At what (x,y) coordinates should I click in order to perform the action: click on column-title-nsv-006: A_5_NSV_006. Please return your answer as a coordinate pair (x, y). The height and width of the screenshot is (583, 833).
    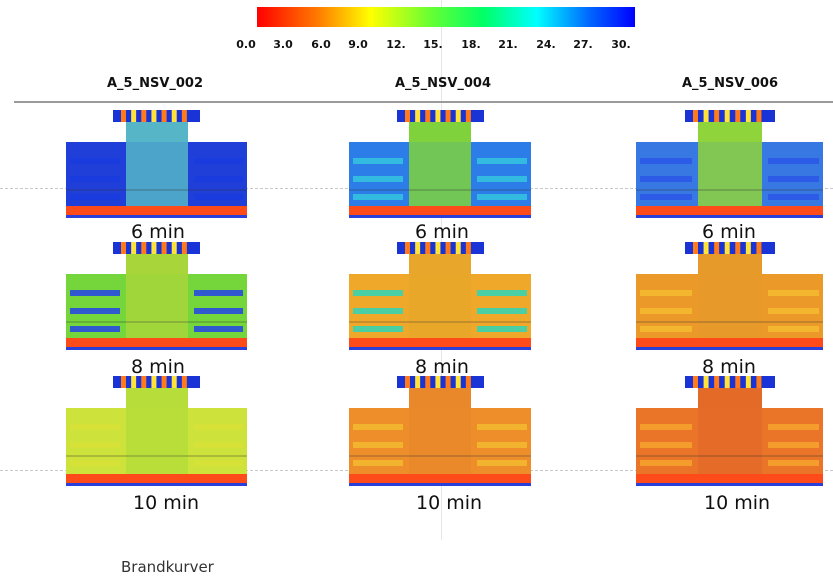
    Looking at the image, I should click on (730, 83).